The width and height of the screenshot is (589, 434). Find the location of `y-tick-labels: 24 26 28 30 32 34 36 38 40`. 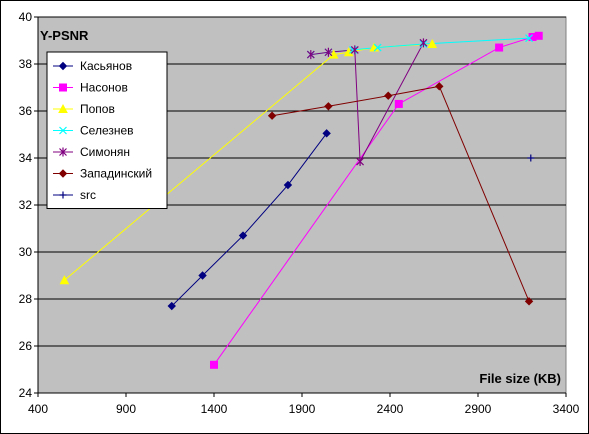

y-tick-labels: 24 26 28 30 32 34 36 38 40 is located at coordinates (26, 205).